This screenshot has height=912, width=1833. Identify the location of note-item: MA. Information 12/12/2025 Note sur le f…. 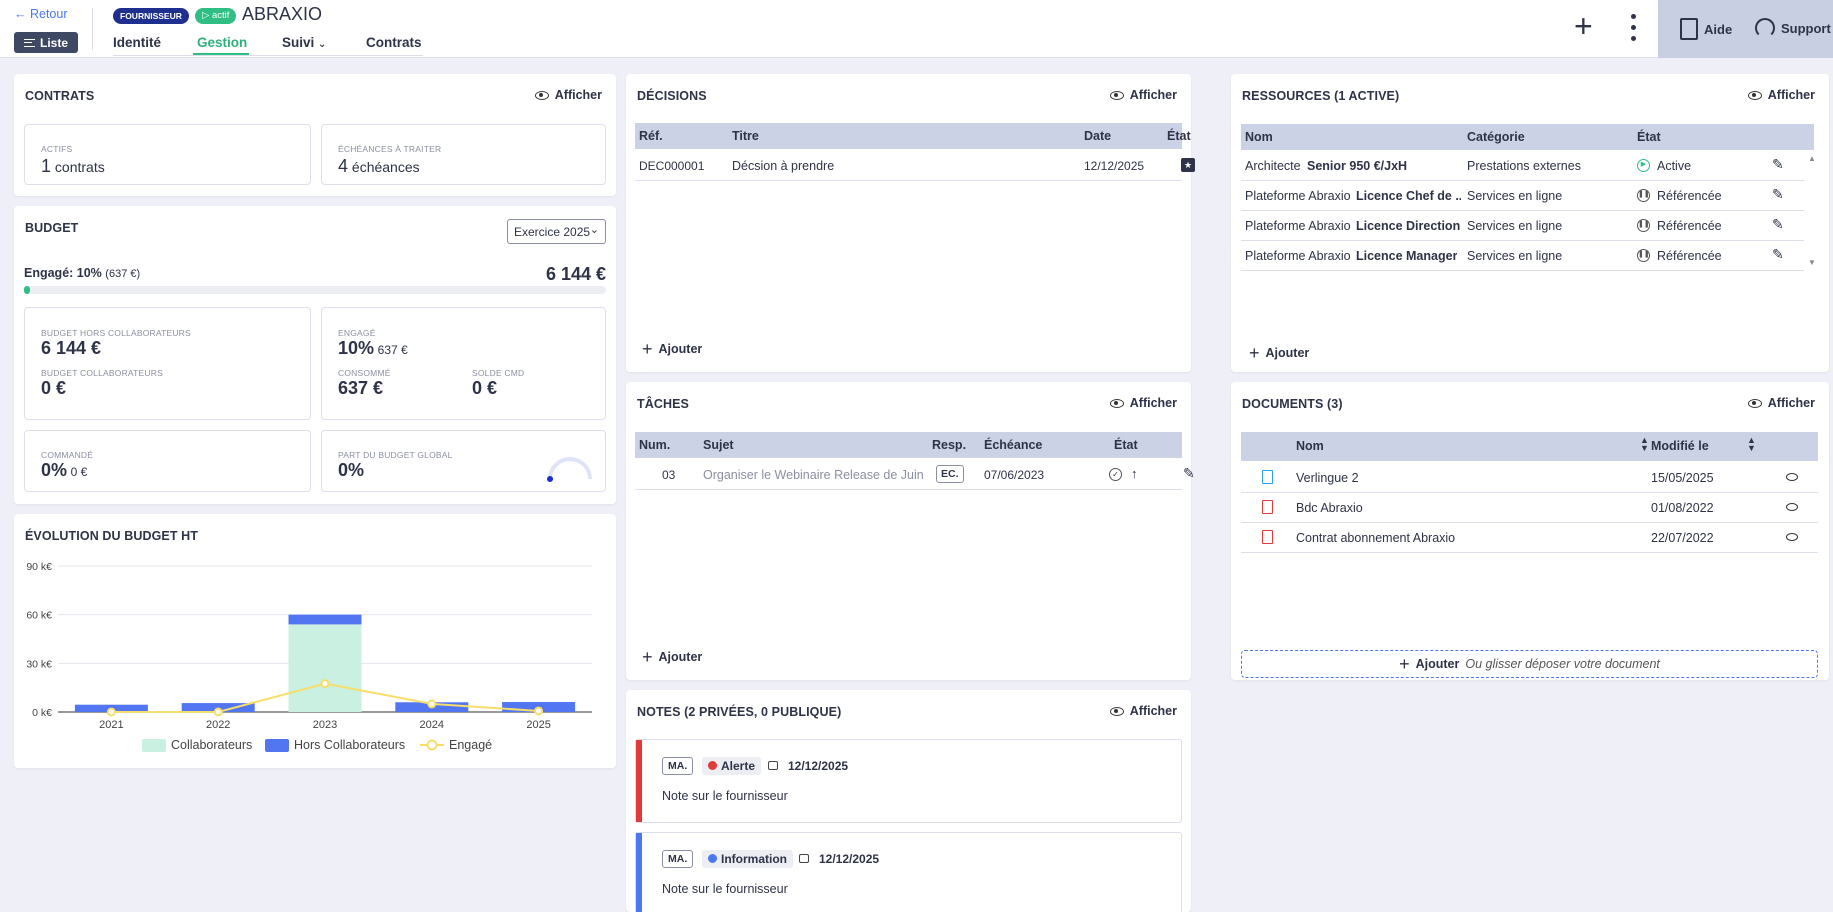
(908, 872).